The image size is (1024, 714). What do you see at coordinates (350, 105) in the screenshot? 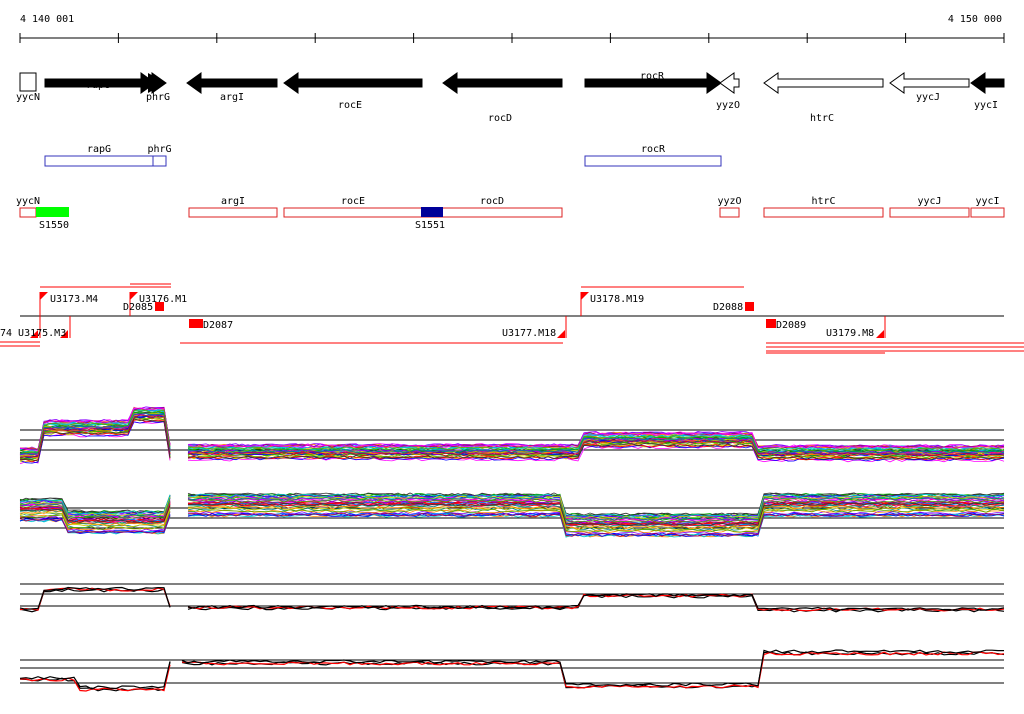
I see `gene-label: rocE` at bounding box center [350, 105].